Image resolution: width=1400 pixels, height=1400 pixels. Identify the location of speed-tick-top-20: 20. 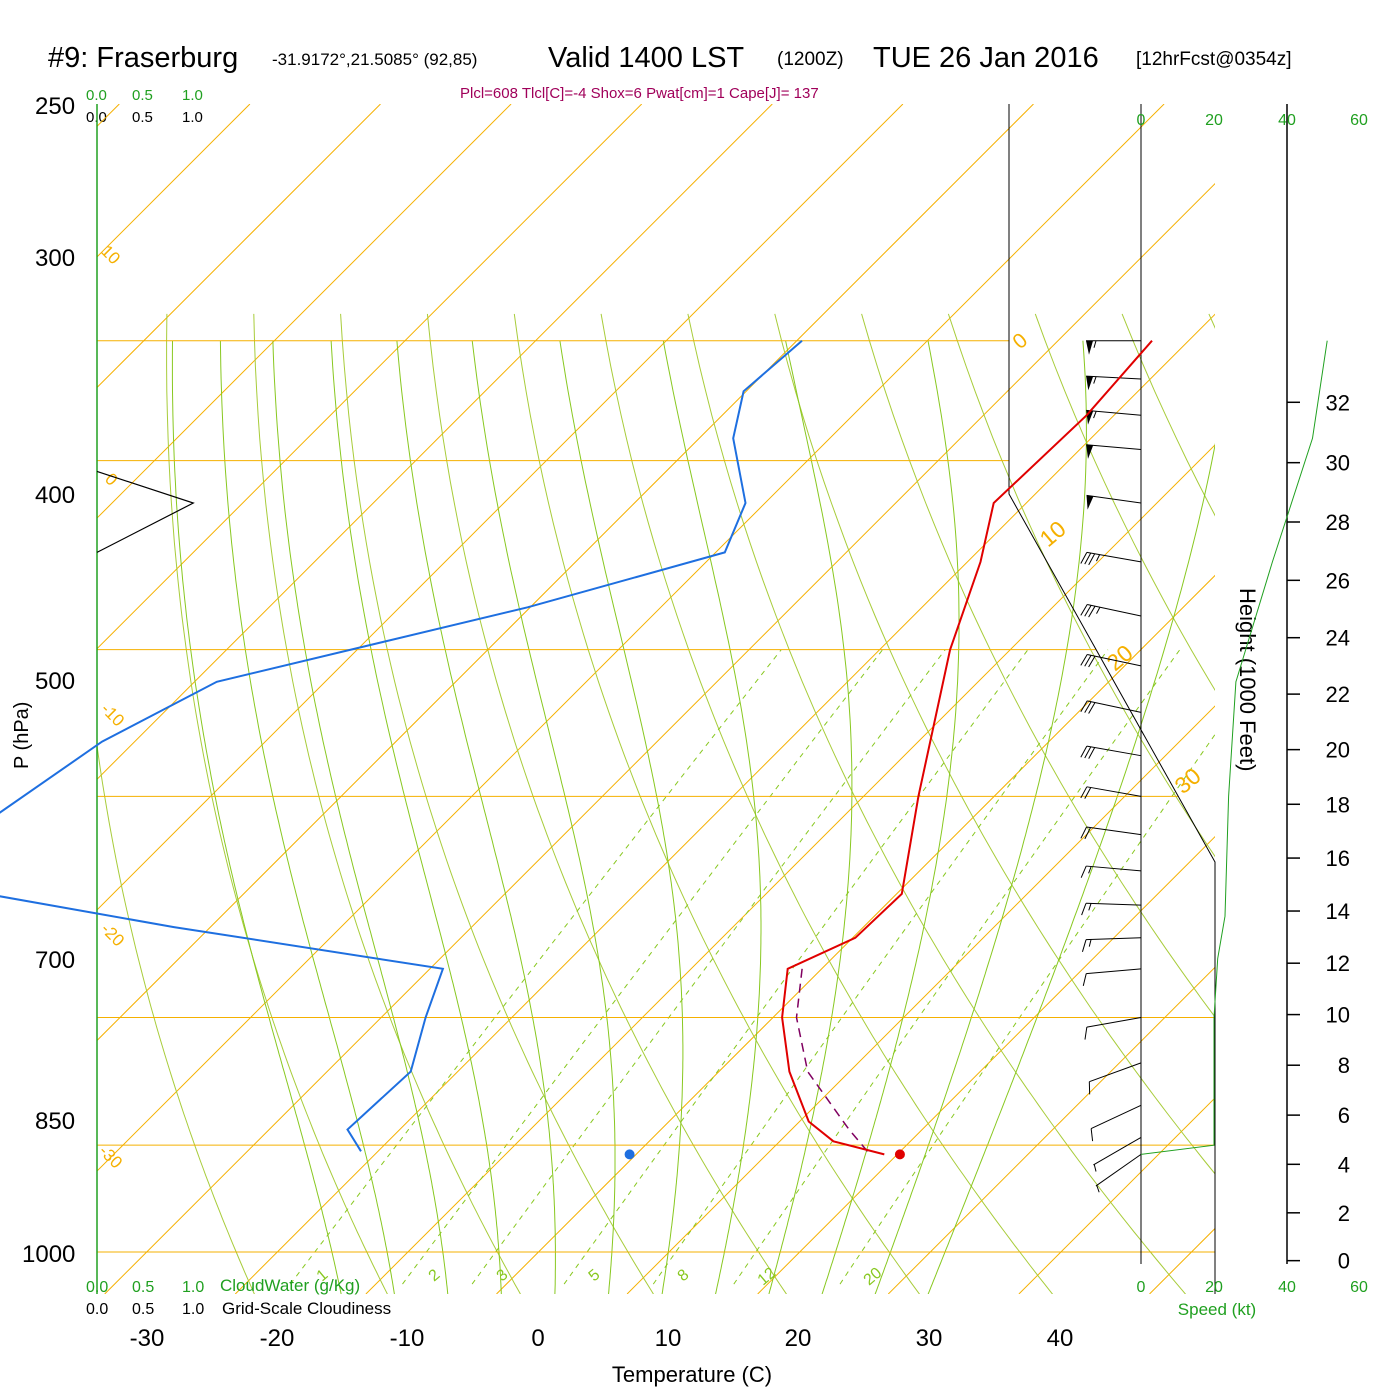
(1214, 120).